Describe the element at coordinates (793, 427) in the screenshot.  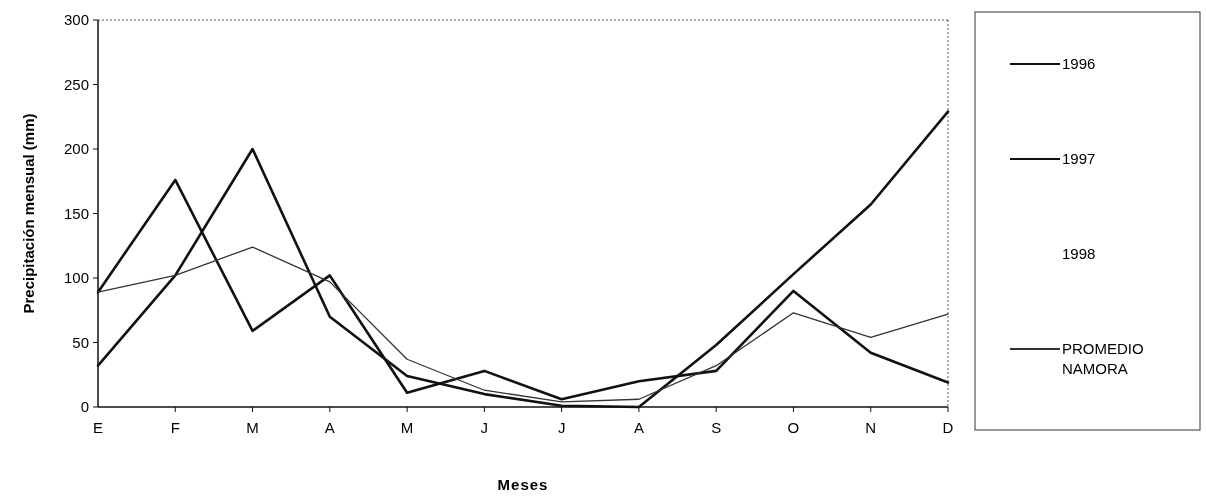
I see `x-tick-label: O` at that location.